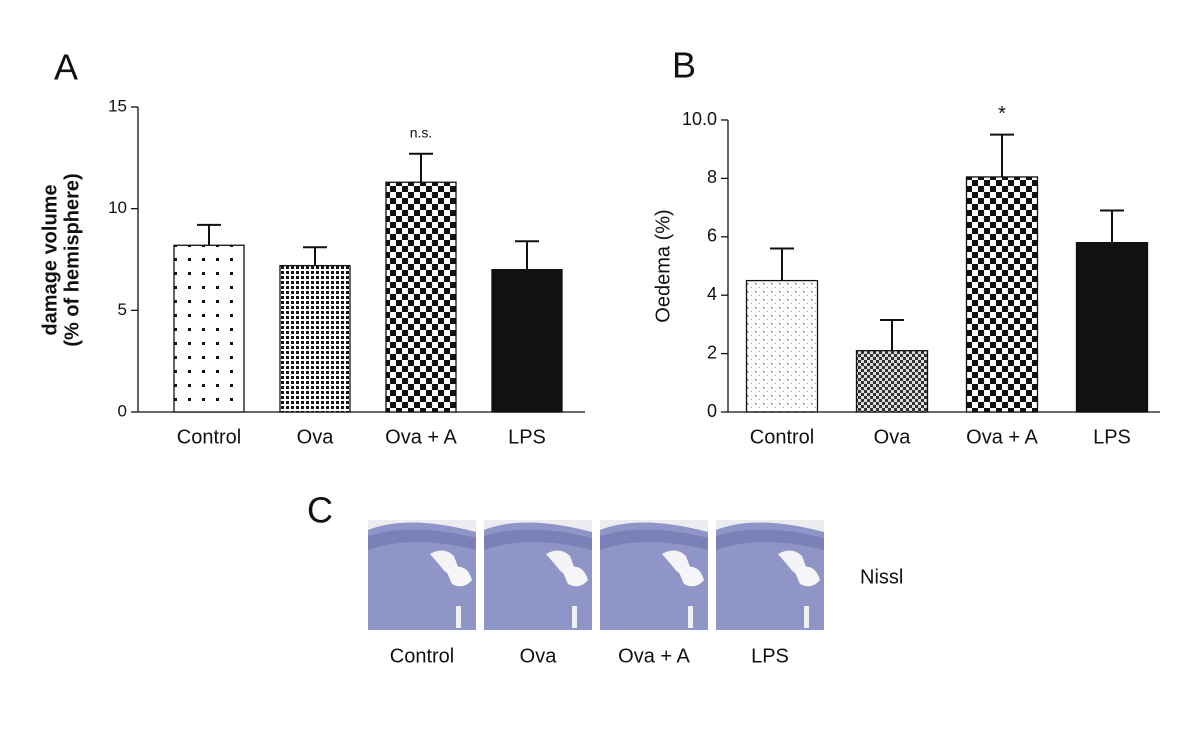 This screenshot has height=743, width=1200. I want to click on image-label: Control, so click(422, 656).